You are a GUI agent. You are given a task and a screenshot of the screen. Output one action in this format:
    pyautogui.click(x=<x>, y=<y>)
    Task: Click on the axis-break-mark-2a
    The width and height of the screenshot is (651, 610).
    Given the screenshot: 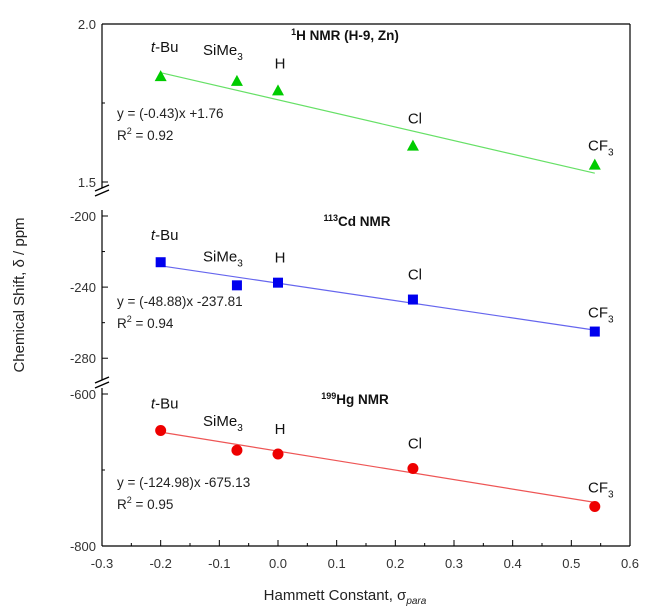 What is the action you would take?
    pyautogui.click(x=102, y=380)
    